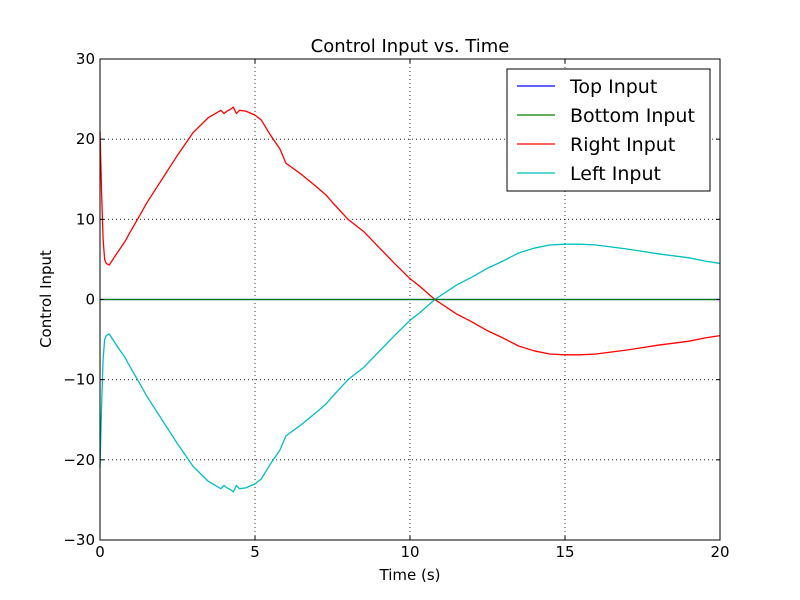  What do you see at coordinates (410, 575) in the screenshot?
I see `x-axis-label: Time (s)` at bounding box center [410, 575].